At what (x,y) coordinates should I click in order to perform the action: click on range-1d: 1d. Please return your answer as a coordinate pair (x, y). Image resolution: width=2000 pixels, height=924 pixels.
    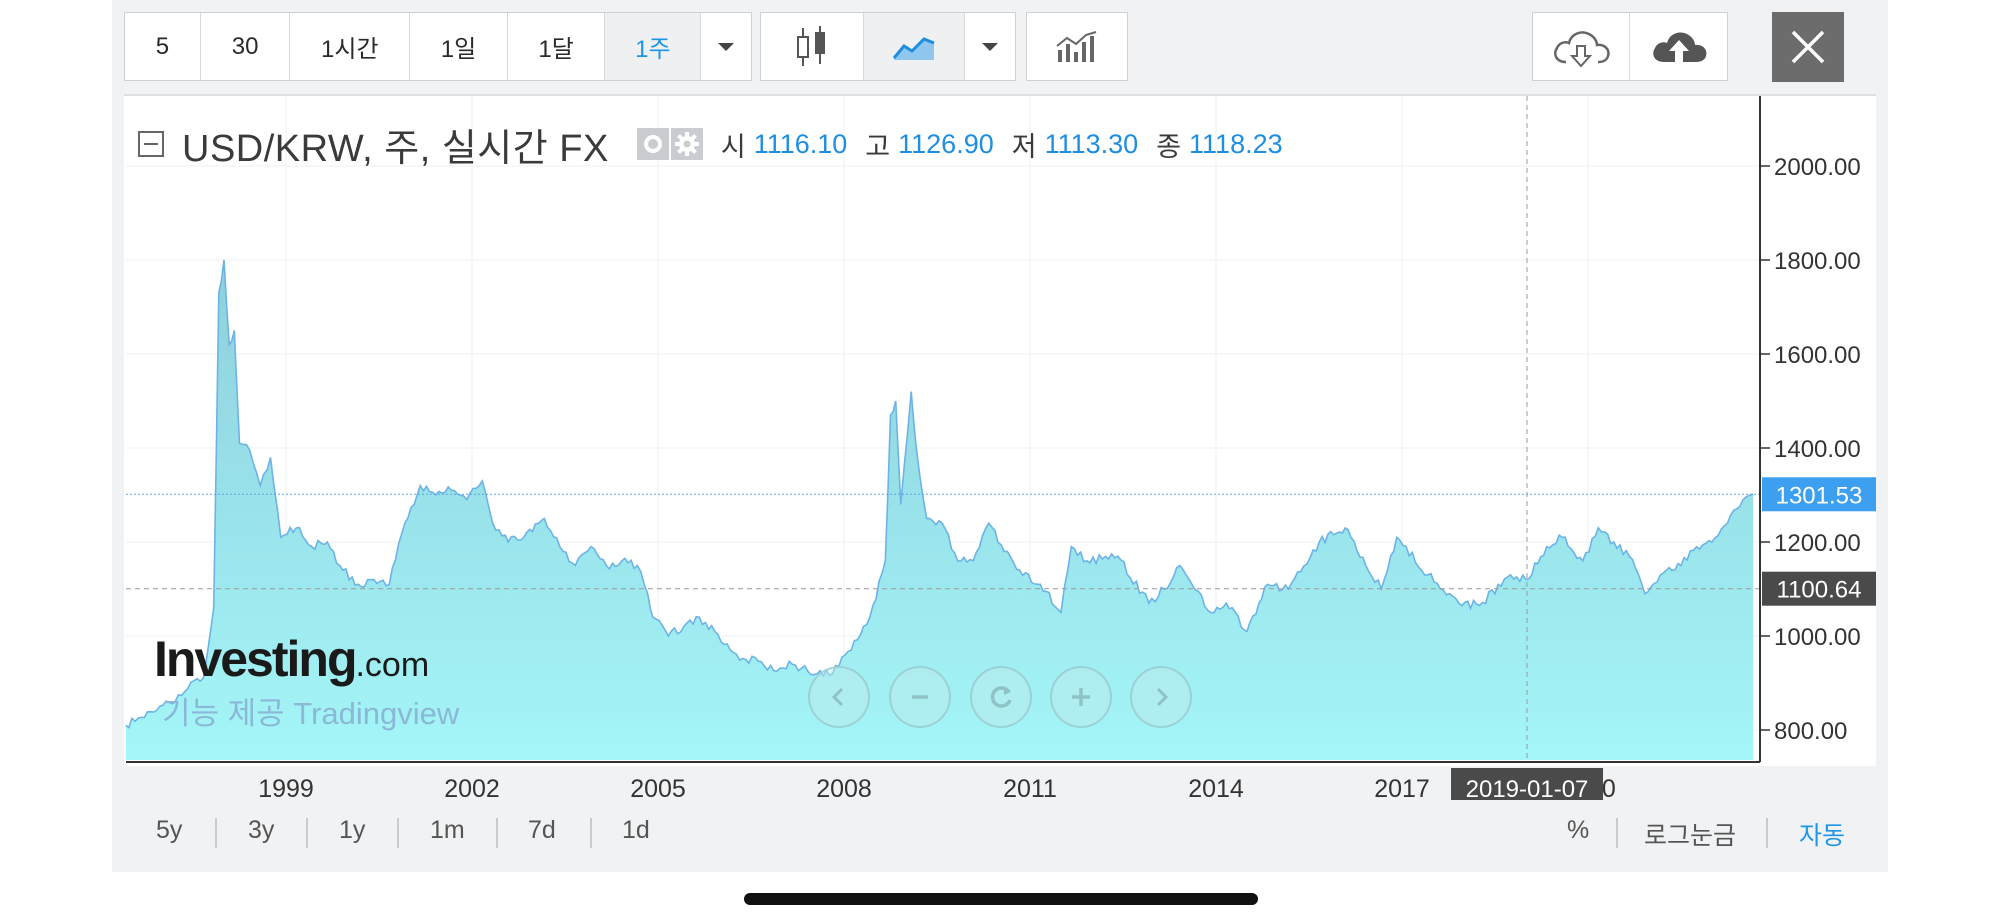
    Looking at the image, I should click on (636, 830).